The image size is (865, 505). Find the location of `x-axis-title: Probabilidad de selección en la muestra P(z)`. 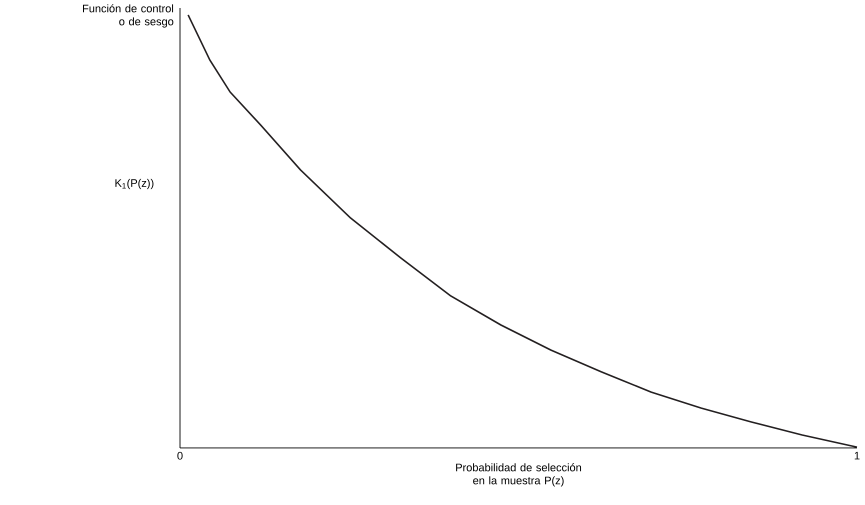

x-axis-title: Probabilidad de selección en la muestra P(z) is located at coordinates (519, 475).